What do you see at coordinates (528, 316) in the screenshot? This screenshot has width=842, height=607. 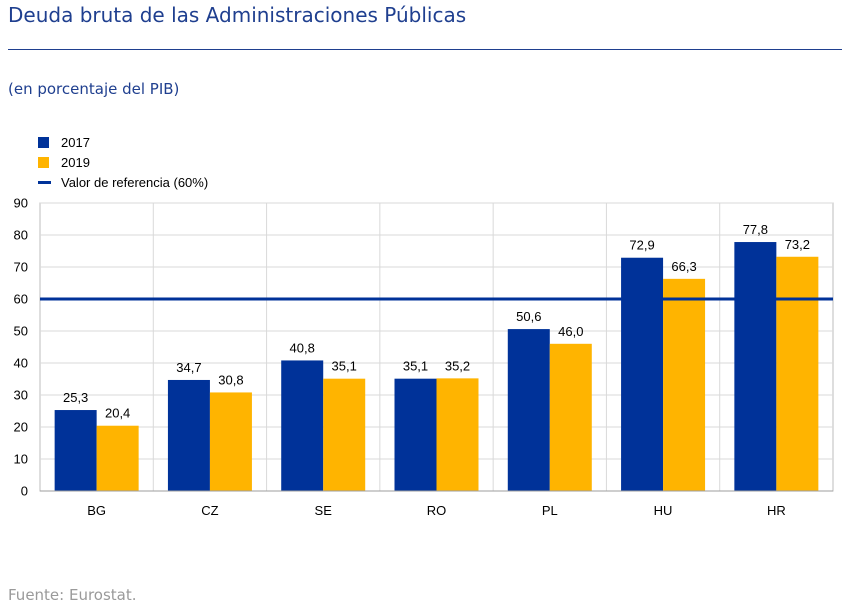 I see `data-label-2017-pl: 50,6` at bounding box center [528, 316].